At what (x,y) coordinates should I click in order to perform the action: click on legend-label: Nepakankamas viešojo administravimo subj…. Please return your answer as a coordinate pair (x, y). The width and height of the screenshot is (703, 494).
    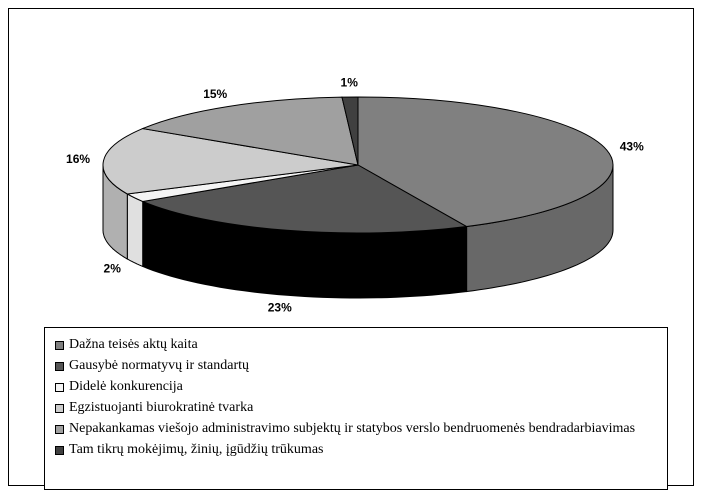
    Looking at the image, I should click on (352, 428).